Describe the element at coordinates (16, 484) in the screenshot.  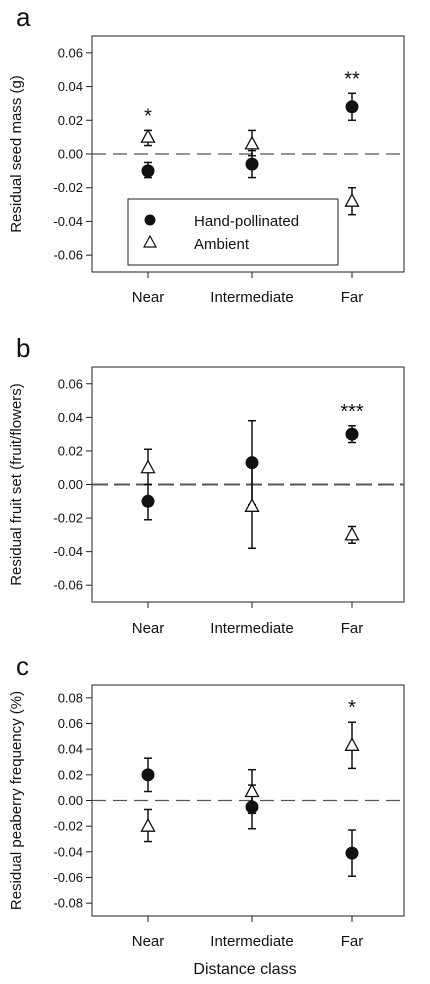
I see `y-axis-label: Residual fruit set (fruit/flowers)` at that location.